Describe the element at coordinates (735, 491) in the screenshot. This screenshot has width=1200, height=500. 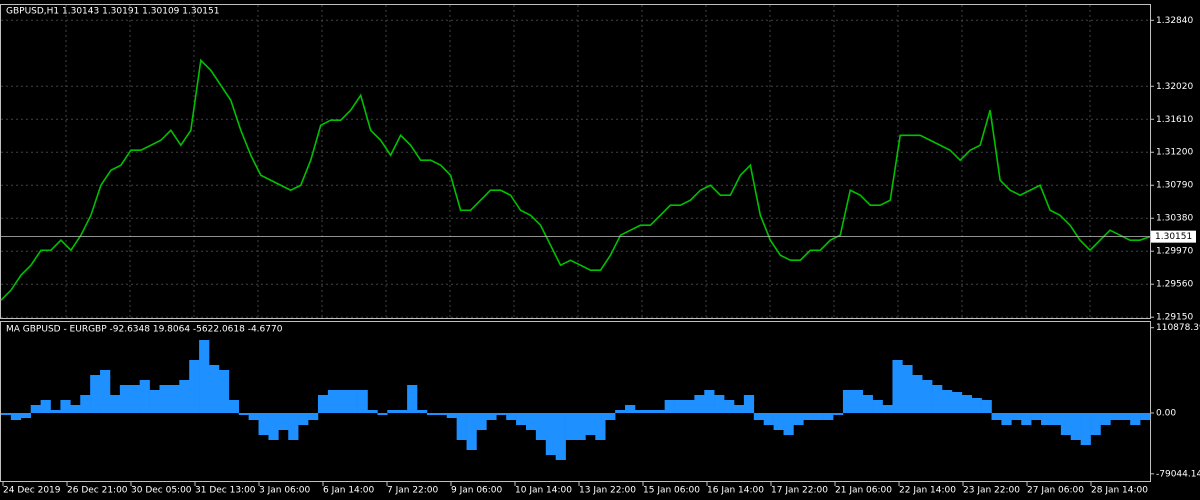
I see `x-tick-label: 16 Jan 14:00` at that location.